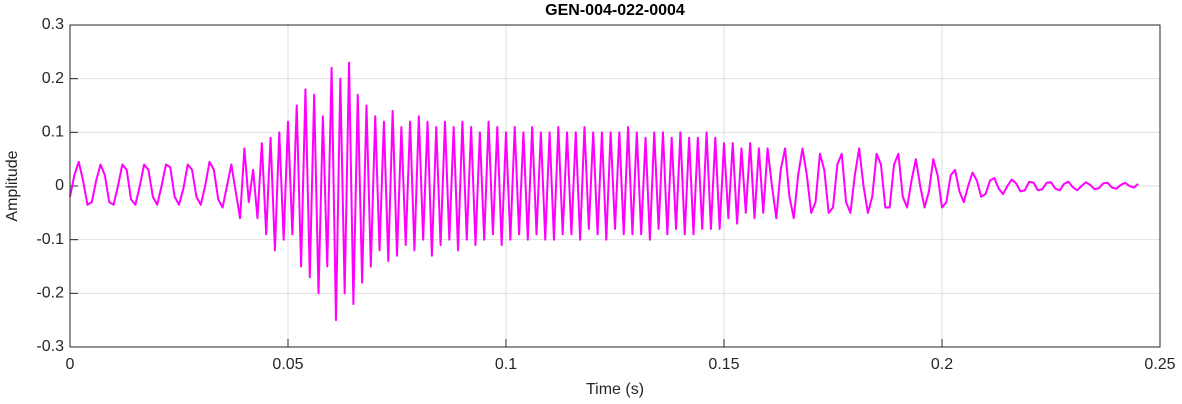 The image size is (1182, 404). What do you see at coordinates (615, 10) in the screenshot?
I see `chart-title: GEN-004-022-0004` at bounding box center [615, 10].